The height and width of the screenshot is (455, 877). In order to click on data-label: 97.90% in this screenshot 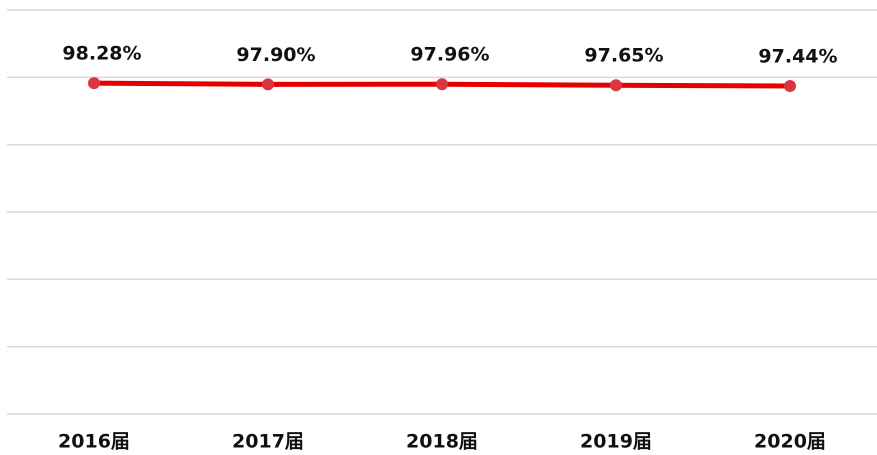, I will do `click(275, 55)`.